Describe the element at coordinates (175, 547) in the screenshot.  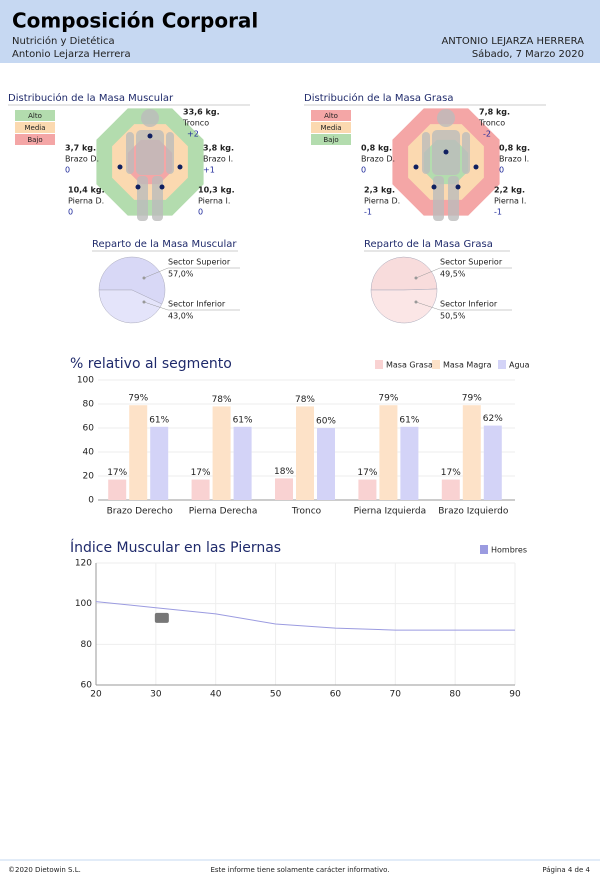
I see `line-title: Índice Muscular en las Piernas` at that location.